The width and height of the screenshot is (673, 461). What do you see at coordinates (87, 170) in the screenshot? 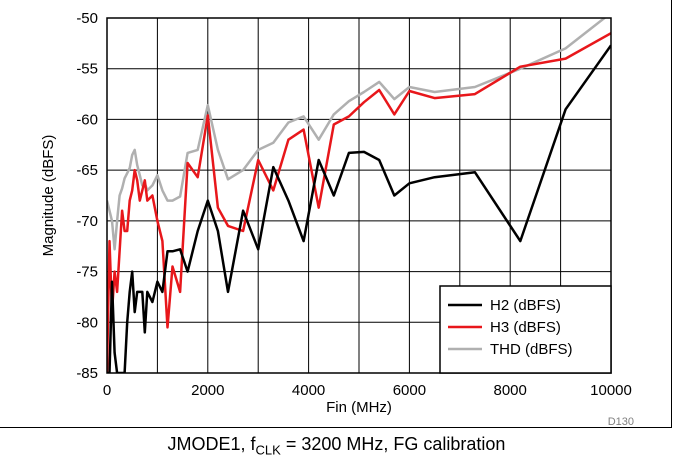
I see `y-tick-label: -65` at bounding box center [87, 170].